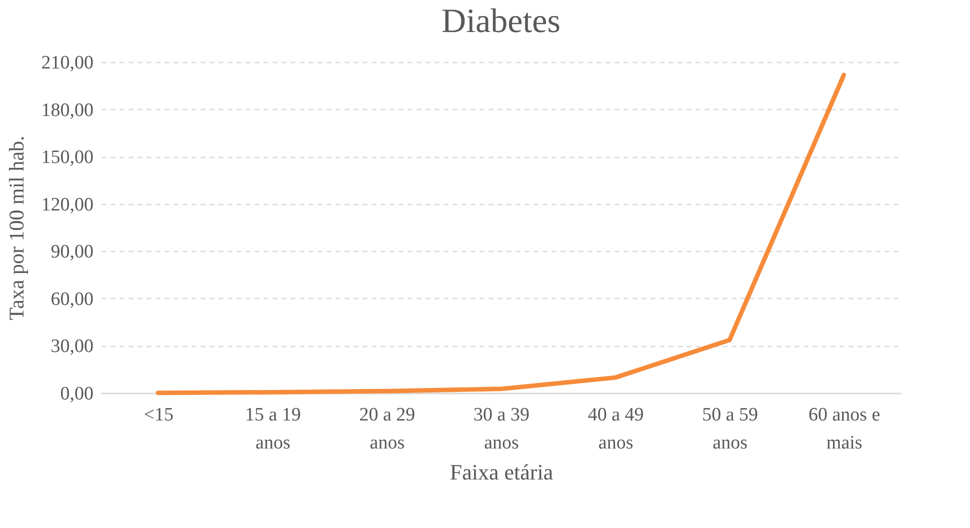 The image size is (970, 528). I want to click on x-tick-label: 15 a 19 anos, so click(272, 429).